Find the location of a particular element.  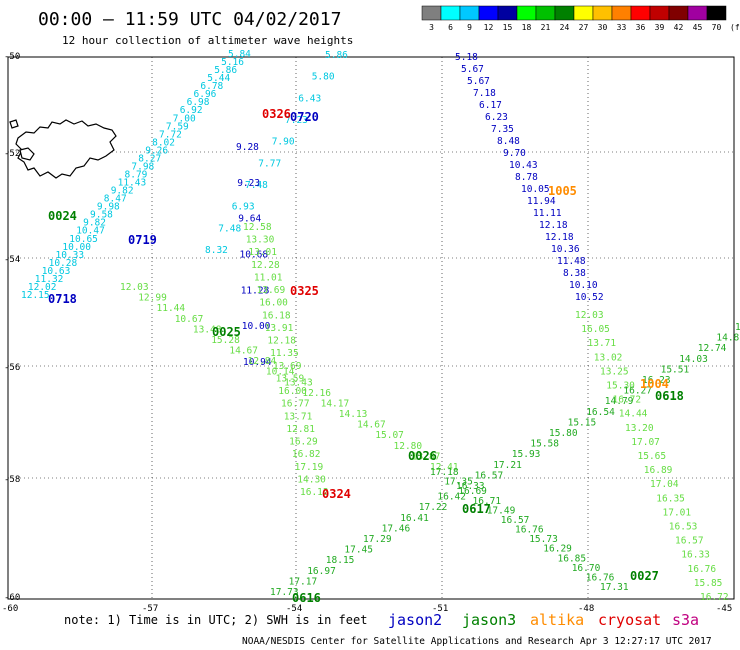

wave-height-value: 9.23 is located at coordinates (248, 183).